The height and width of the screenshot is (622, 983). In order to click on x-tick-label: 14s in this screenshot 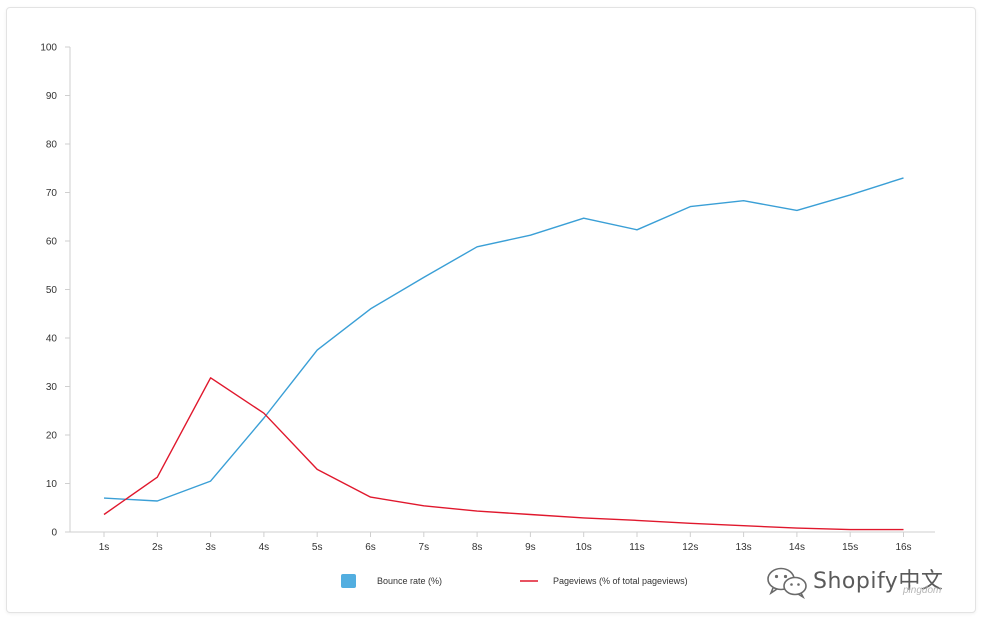, I will do `click(797, 547)`.